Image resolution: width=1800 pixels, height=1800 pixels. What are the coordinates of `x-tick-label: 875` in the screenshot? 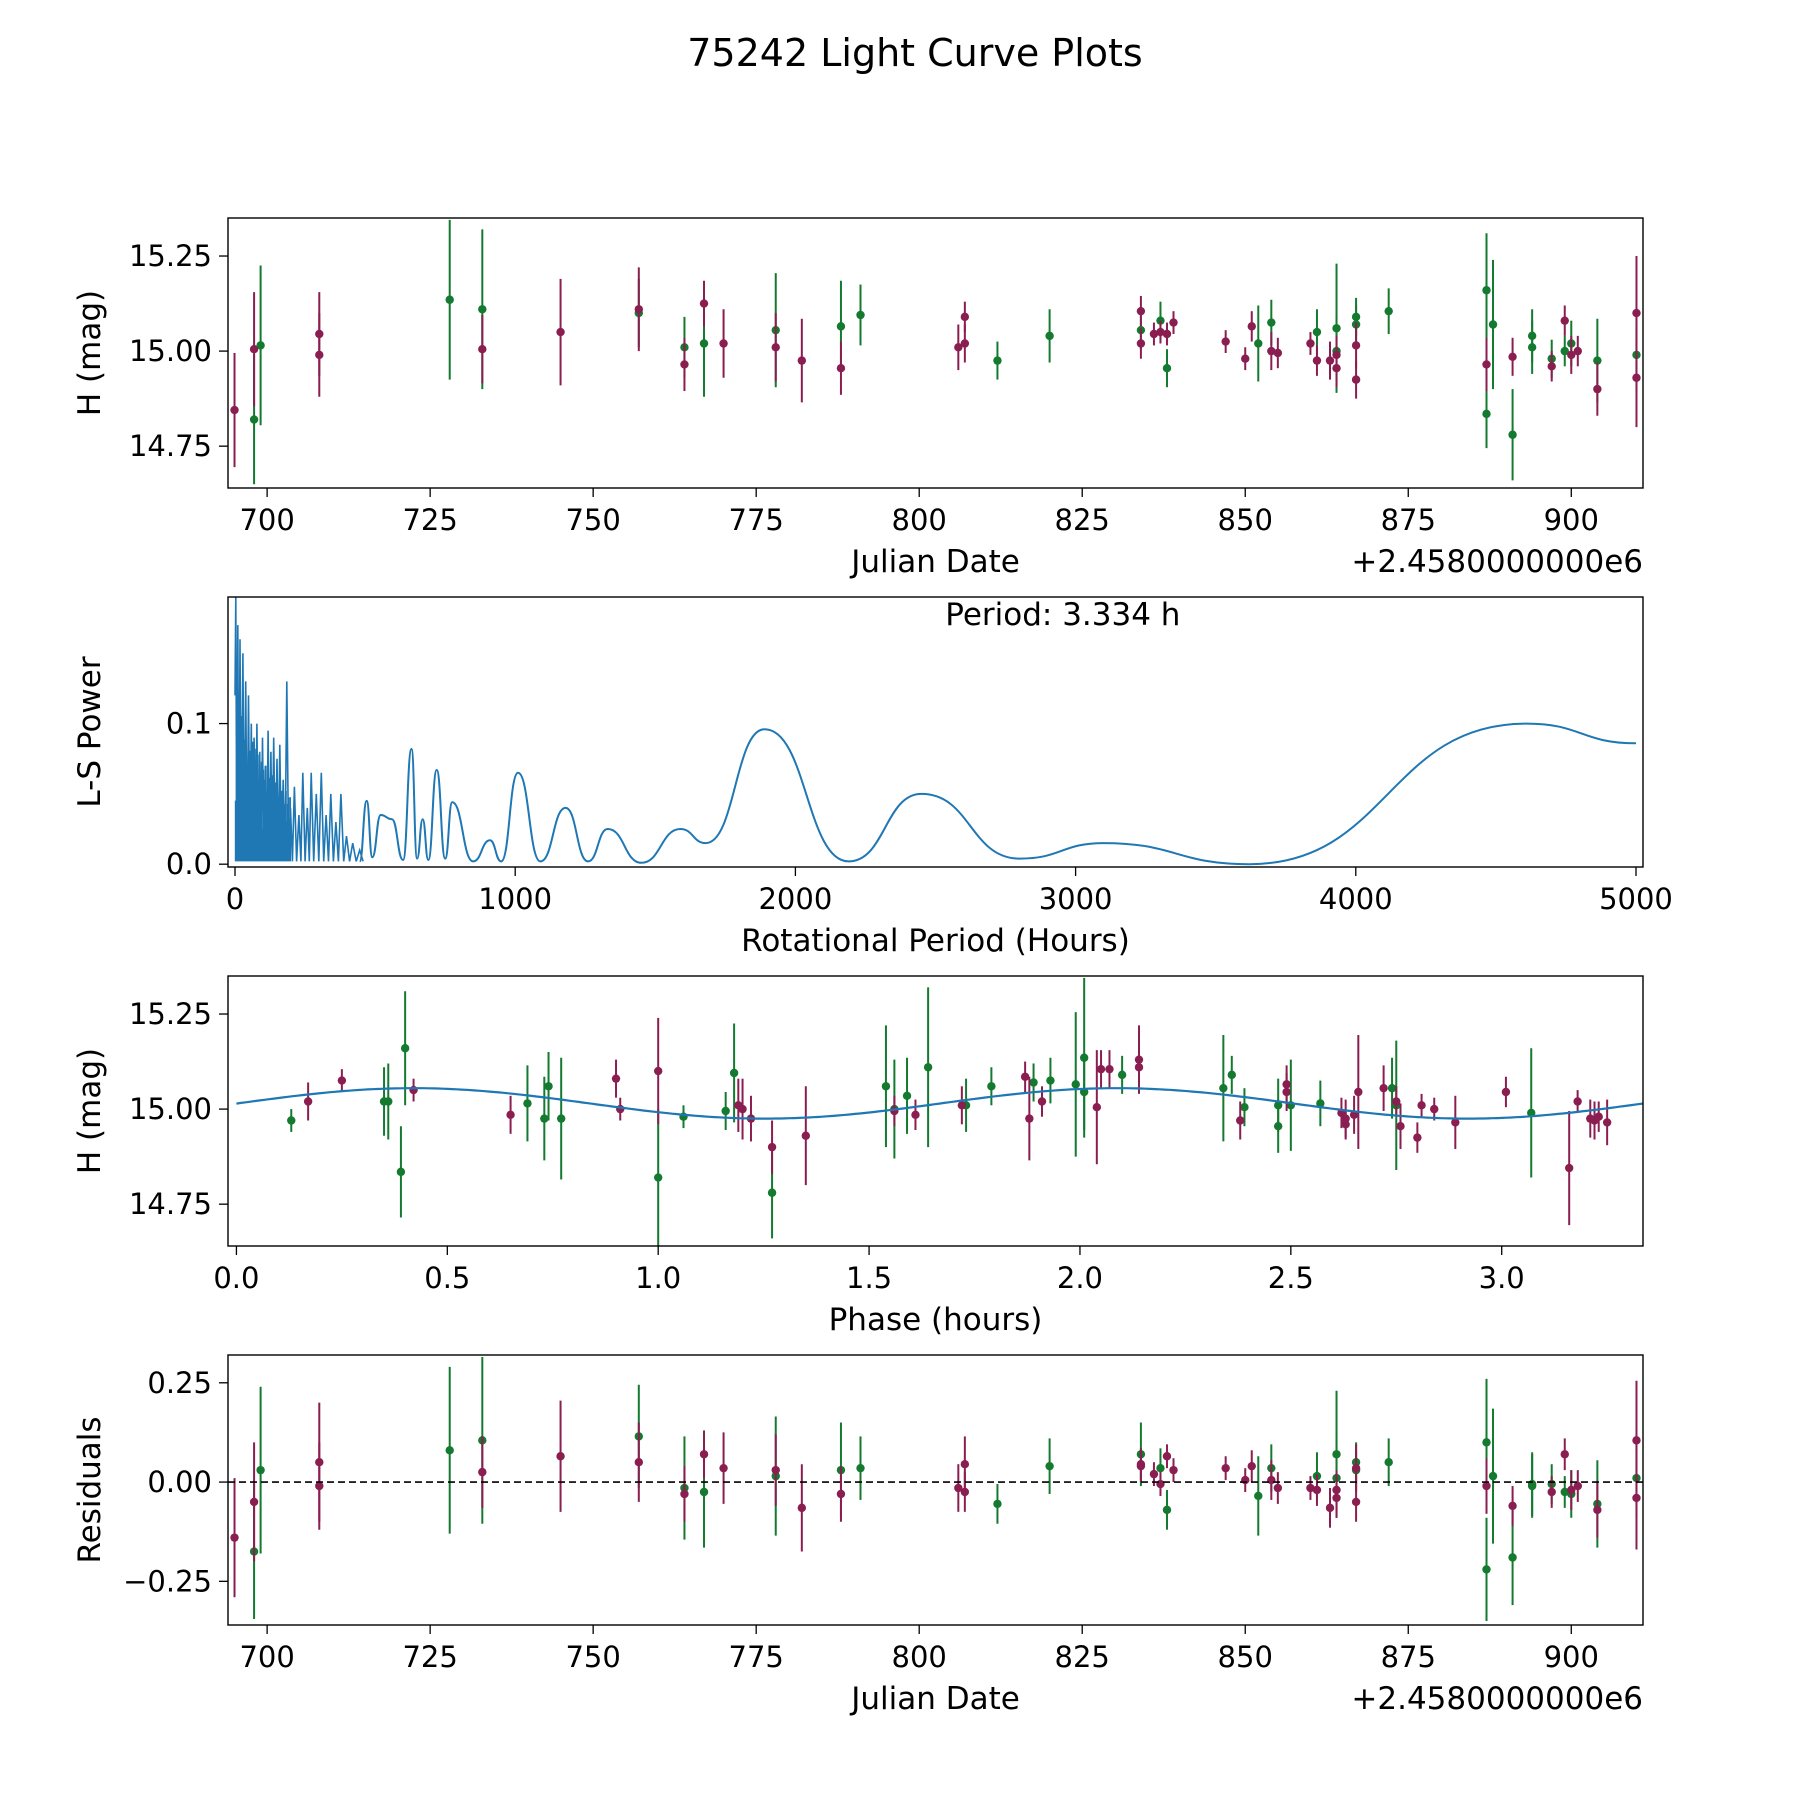 It's located at (1408, 1657).